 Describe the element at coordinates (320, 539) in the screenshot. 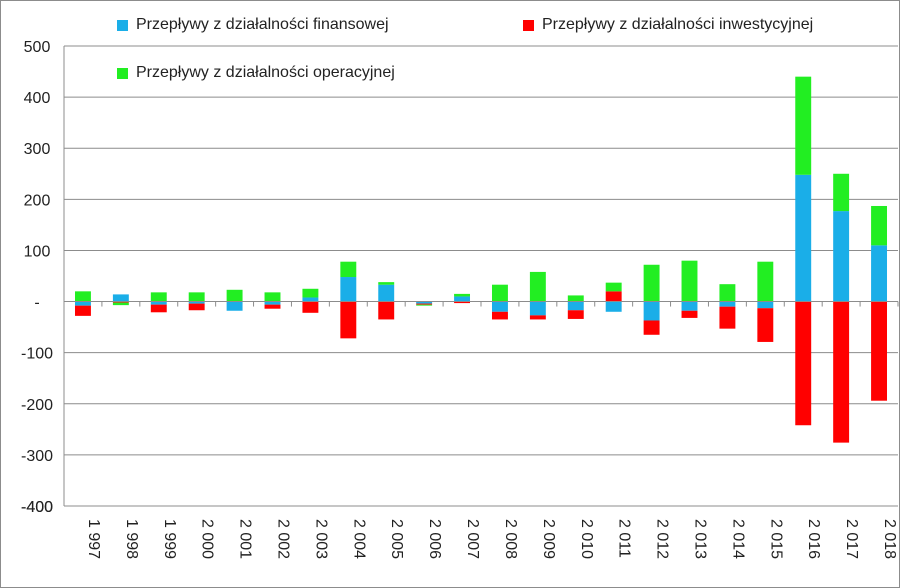

I see `x-tick-label: 2 003` at that location.